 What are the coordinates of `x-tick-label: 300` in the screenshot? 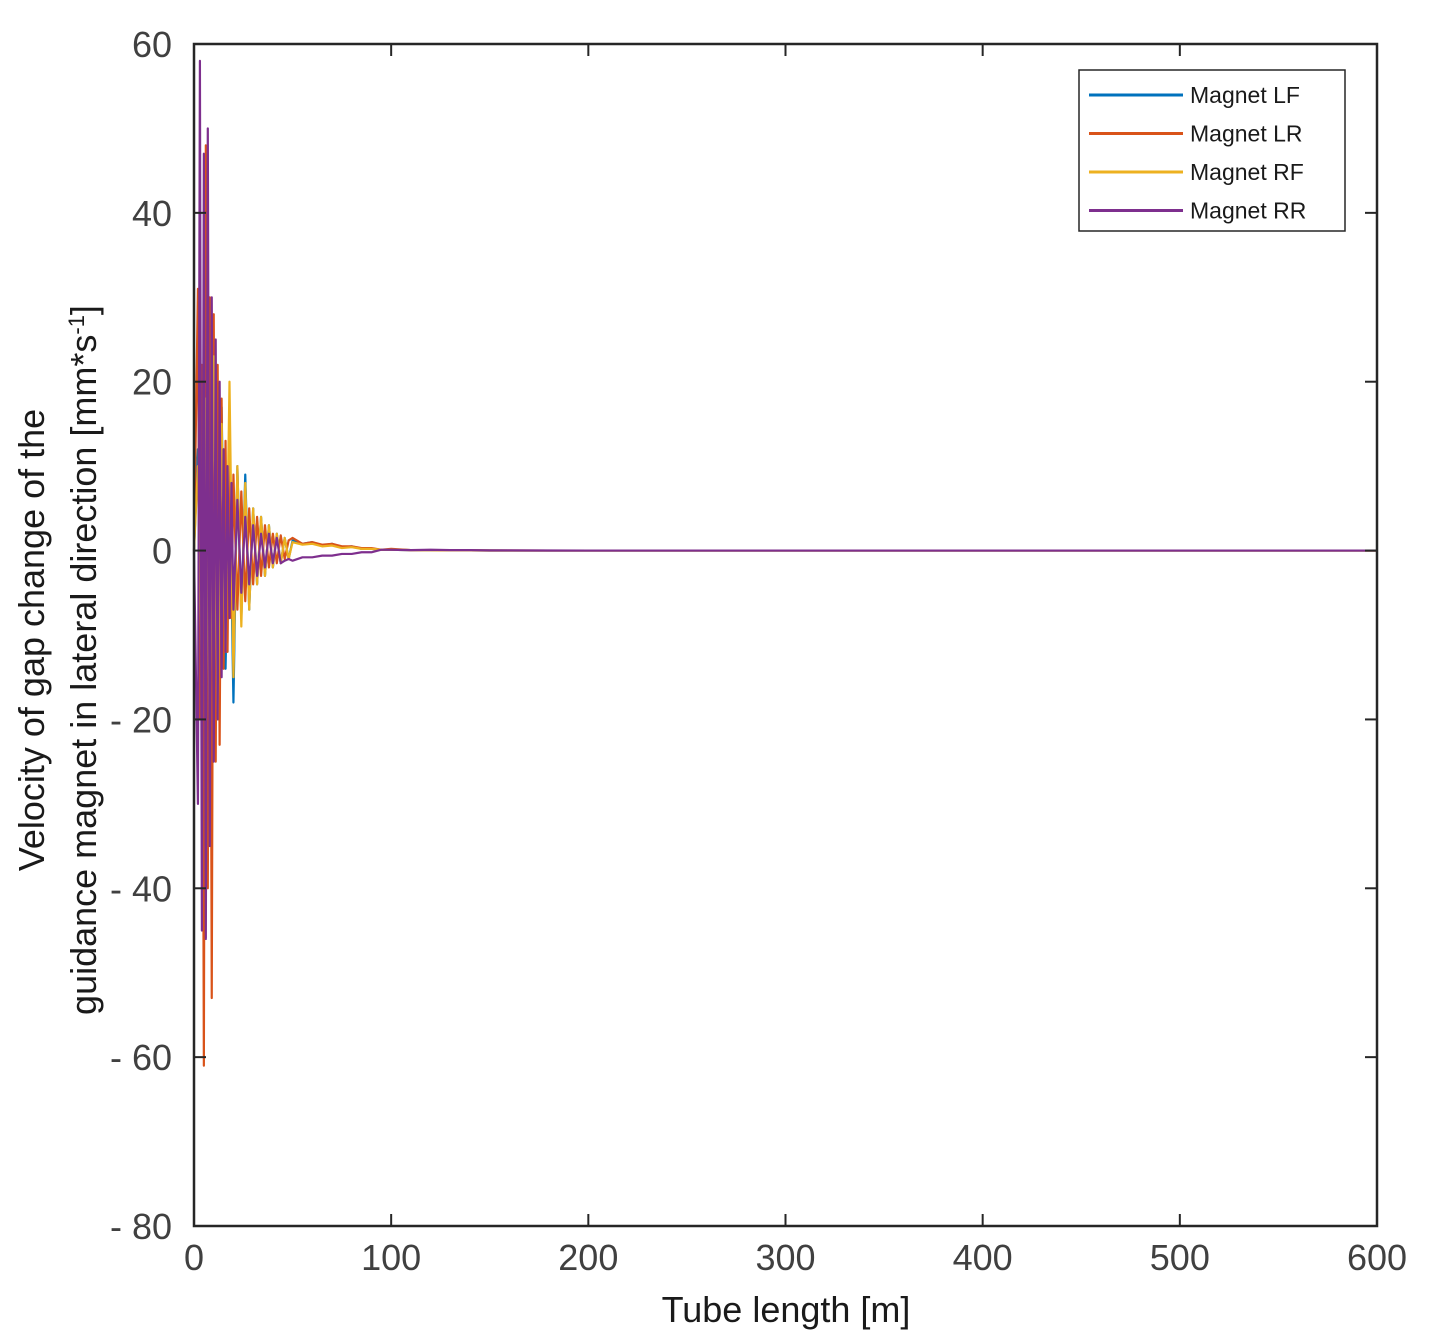 It's located at (785, 1257).